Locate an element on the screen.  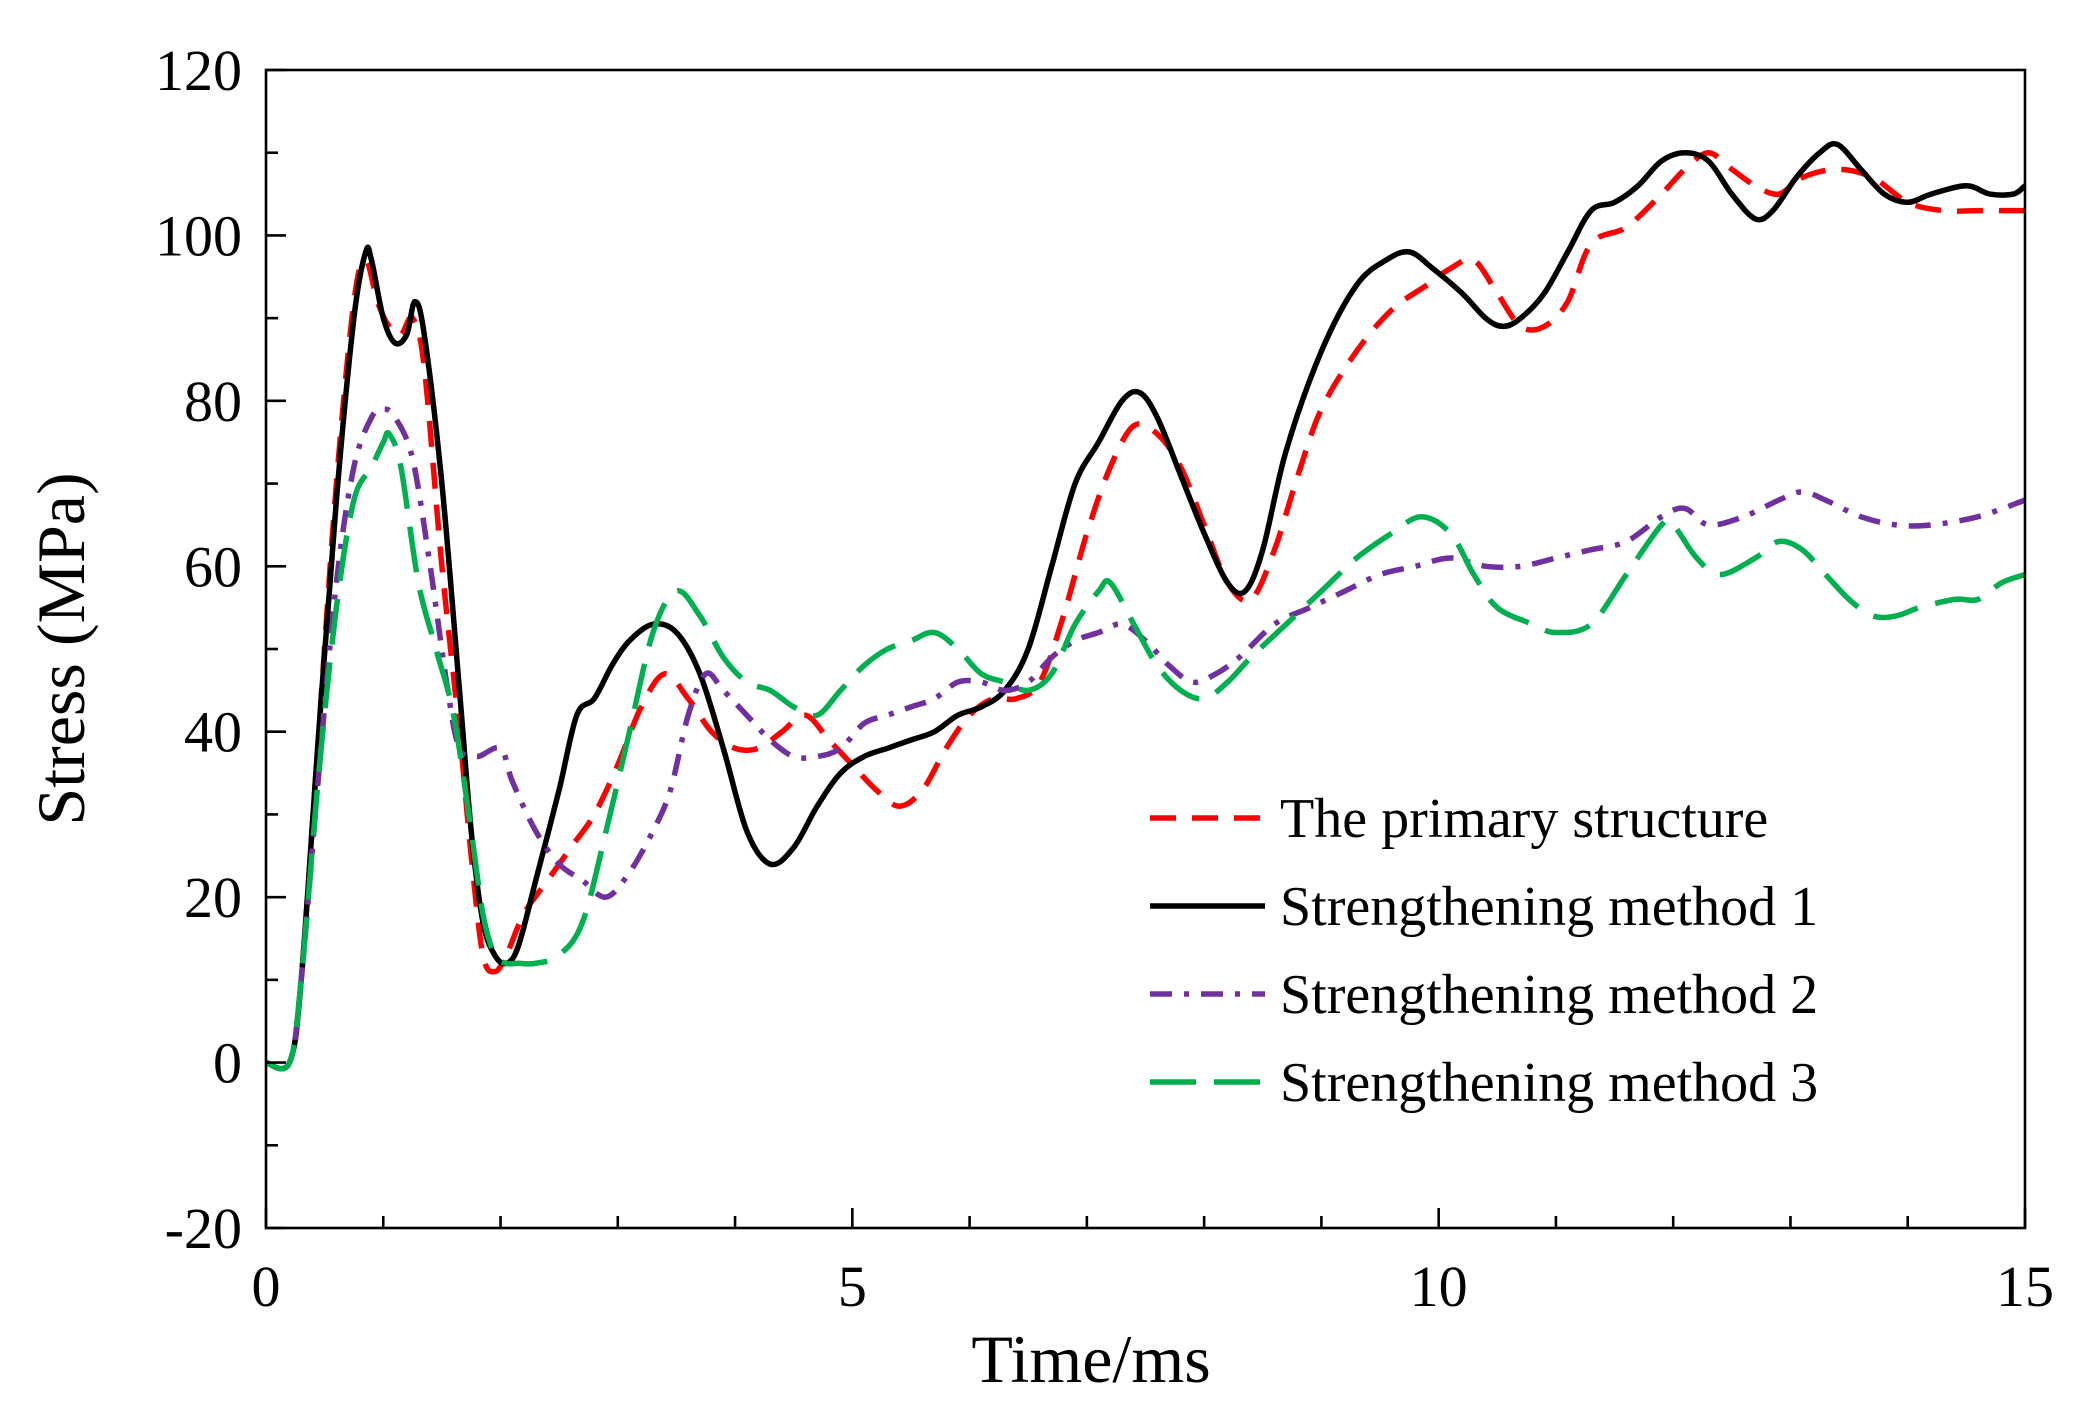
y-tick-label: 80 is located at coordinates (213, 401).